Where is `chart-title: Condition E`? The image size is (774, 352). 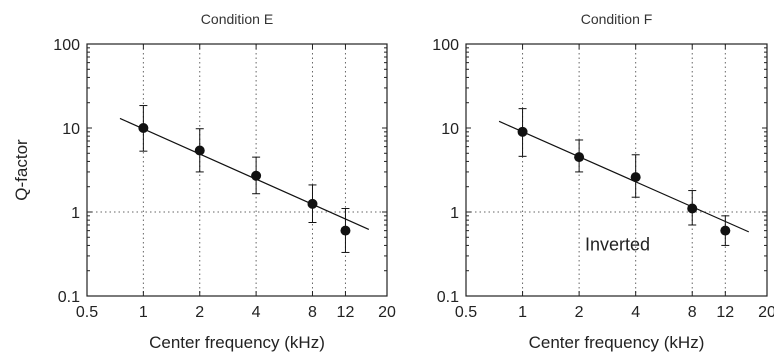 chart-title: Condition E is located at coordinates (237, 19).